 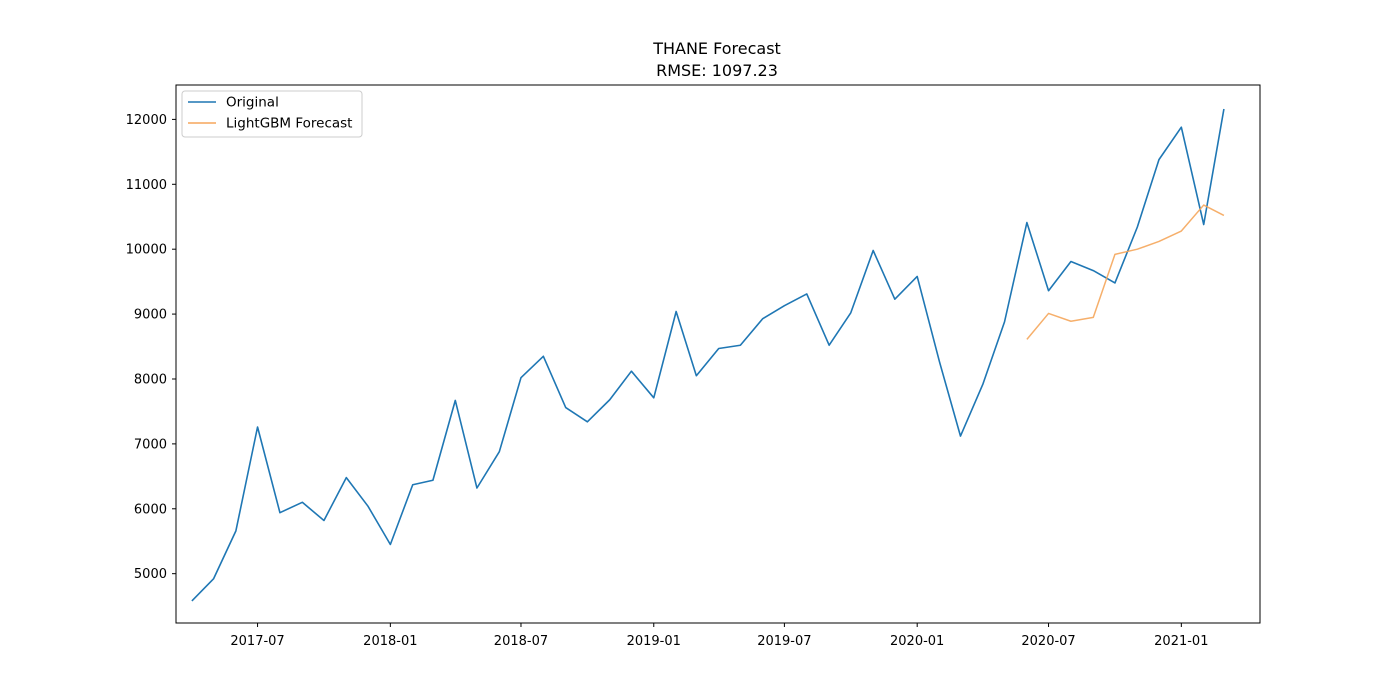 I want to click on x-tick-label: 2019-07, so click(x=784, y=641).